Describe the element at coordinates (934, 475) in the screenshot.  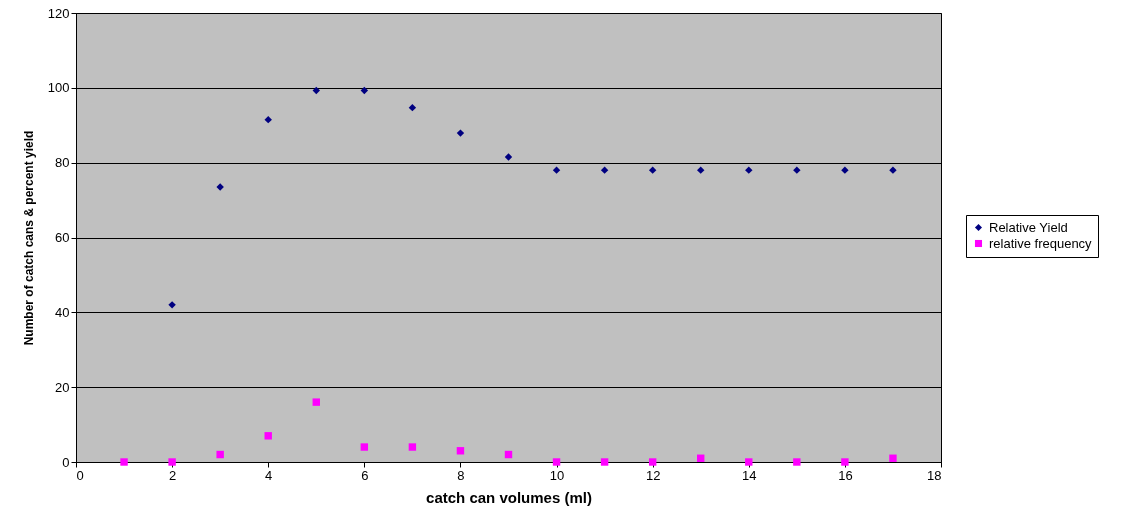
I see `x-tick-label: 18` at that location.